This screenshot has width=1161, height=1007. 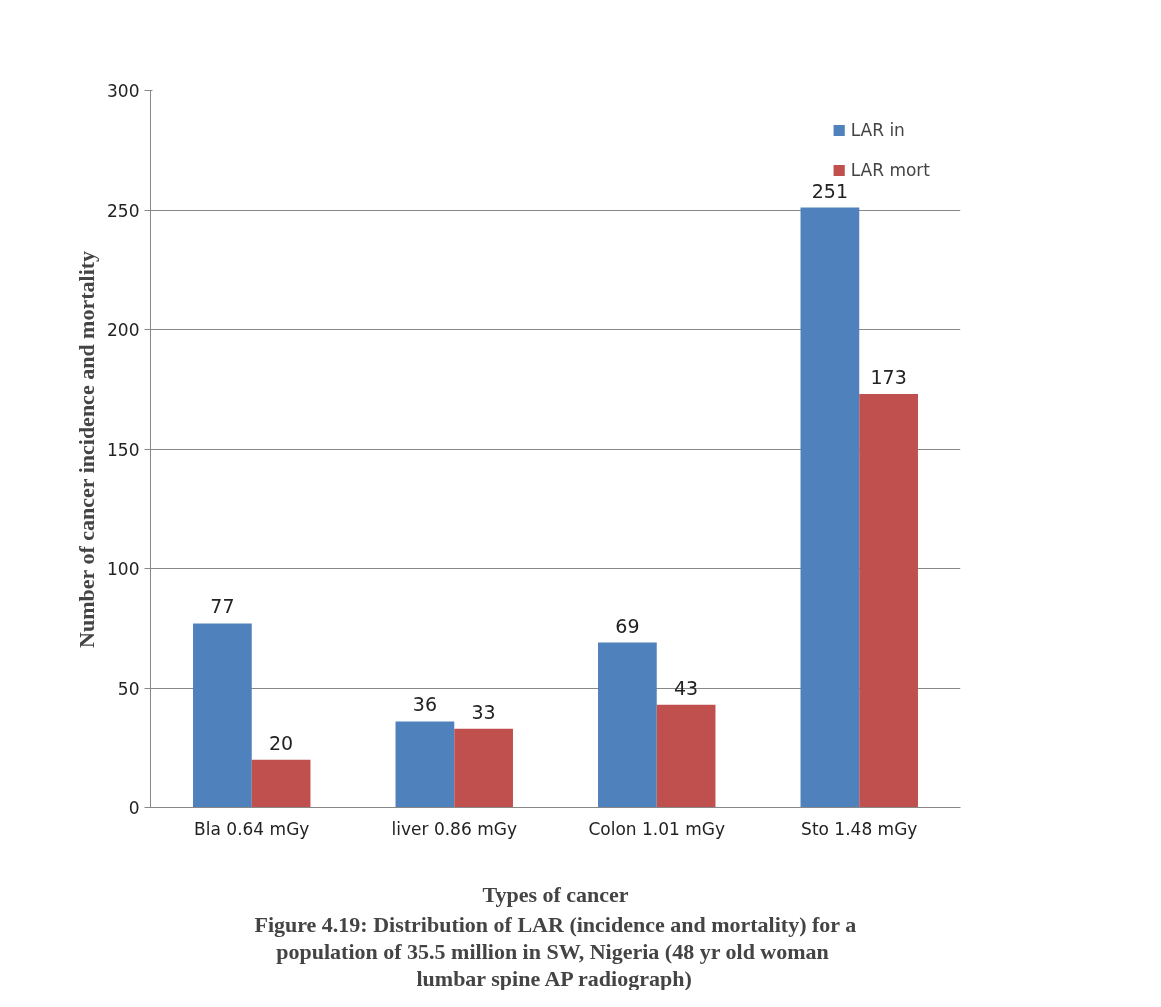 What do you see at coordinates (123, 91) in the screenshot?
I see `y-tick-label: 300` at bounding box center [123, 91].